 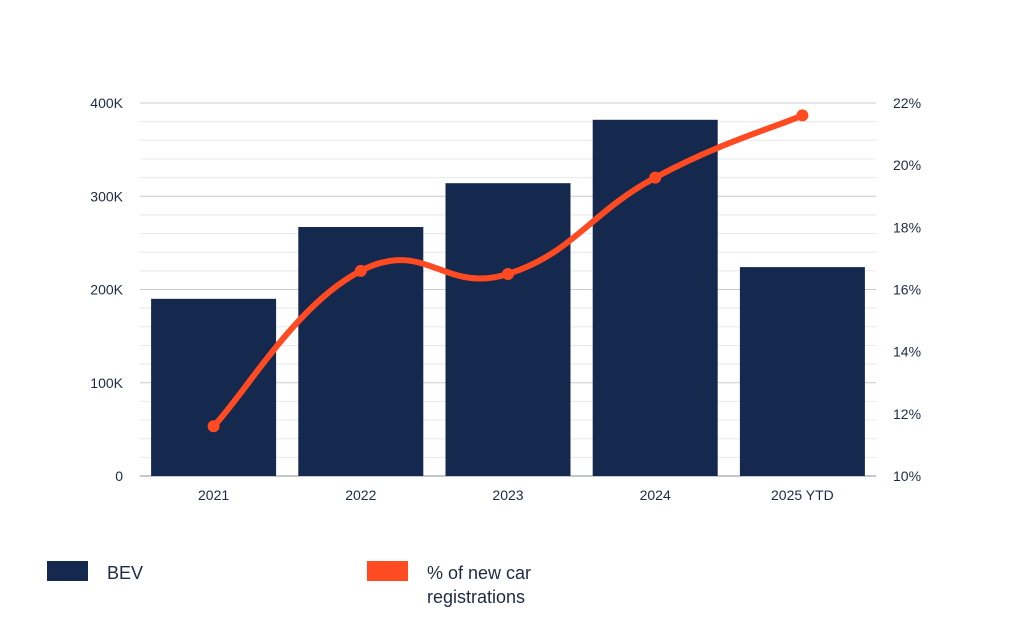 I want to click on right-tick-label: 22%, so click(x=907, y=103).